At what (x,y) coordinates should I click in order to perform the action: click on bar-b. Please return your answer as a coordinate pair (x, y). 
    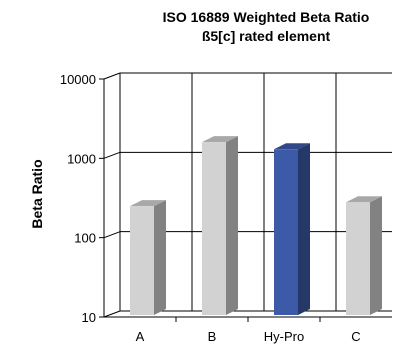
    Looking at the image, I should click on (220, 225).